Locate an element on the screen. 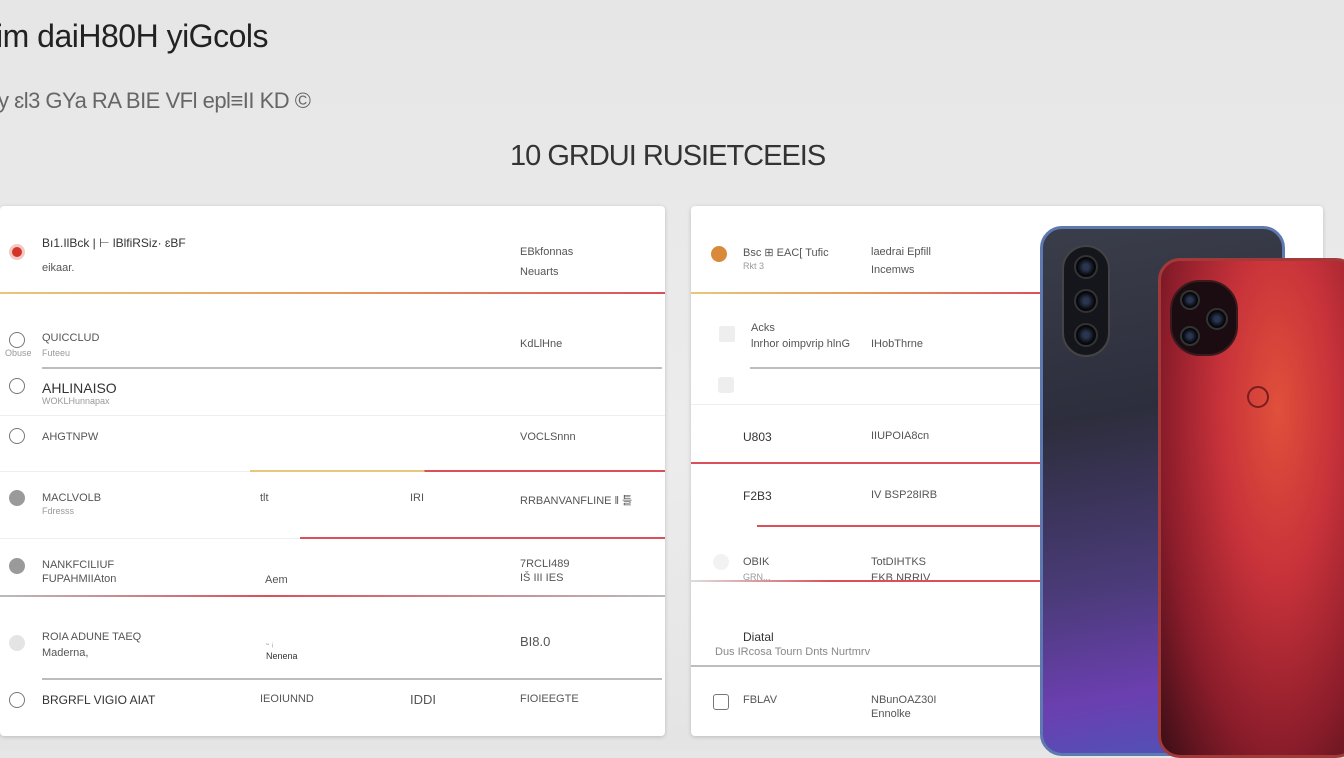 This screenshot has height=758, width=1344. row-value: KdLlHne is located at coordinates (541, 344).